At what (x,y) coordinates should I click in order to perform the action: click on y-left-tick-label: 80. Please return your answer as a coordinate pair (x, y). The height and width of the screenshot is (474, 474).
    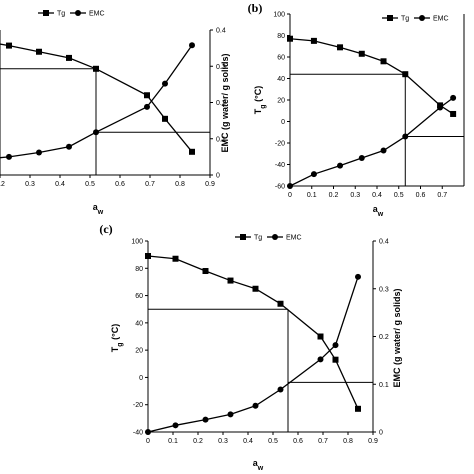
    Looking at the image, I should click on (281, 36).